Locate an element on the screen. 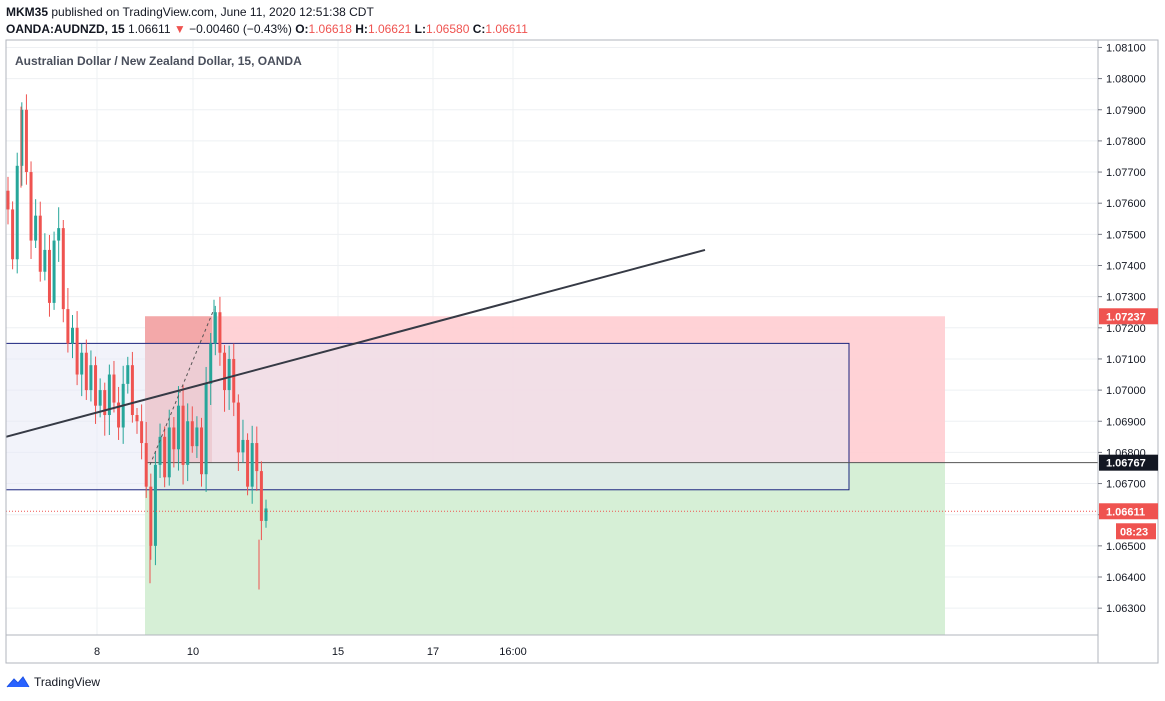  price-tick-label: 1.07000 is located at coordinates (1126, 391).